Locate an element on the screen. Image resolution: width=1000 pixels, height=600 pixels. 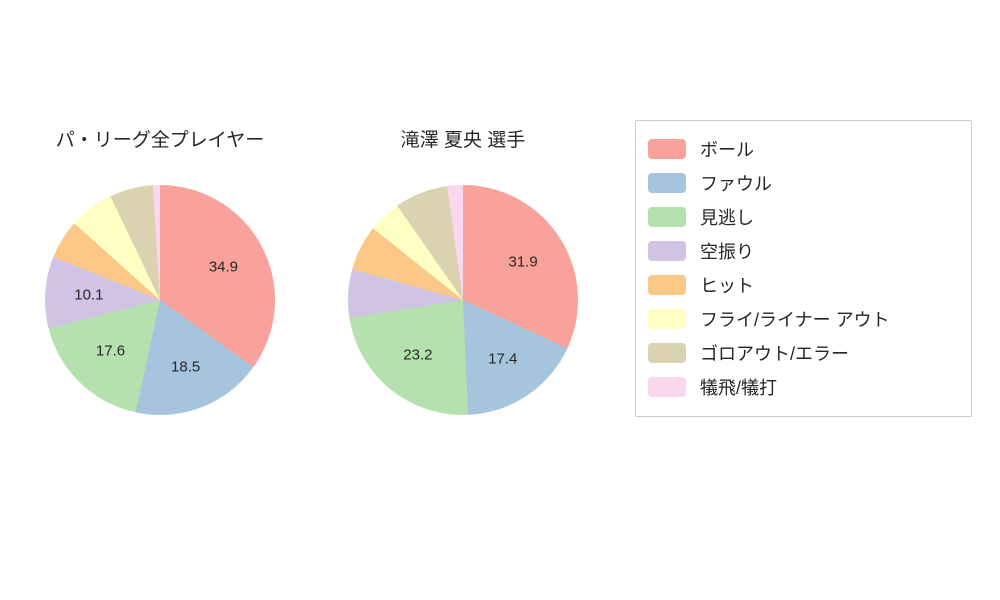
legend-label: ファウル is located at coordinates (736, 184).